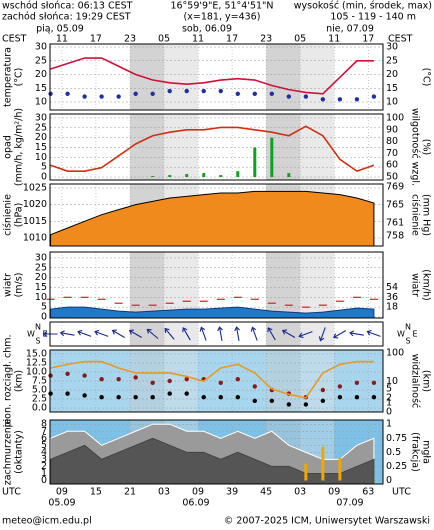  What do you see at coordinates (392, 141) in the screenshot?
I see `y2-tick-label: 80` at bounding box center [392, 141].